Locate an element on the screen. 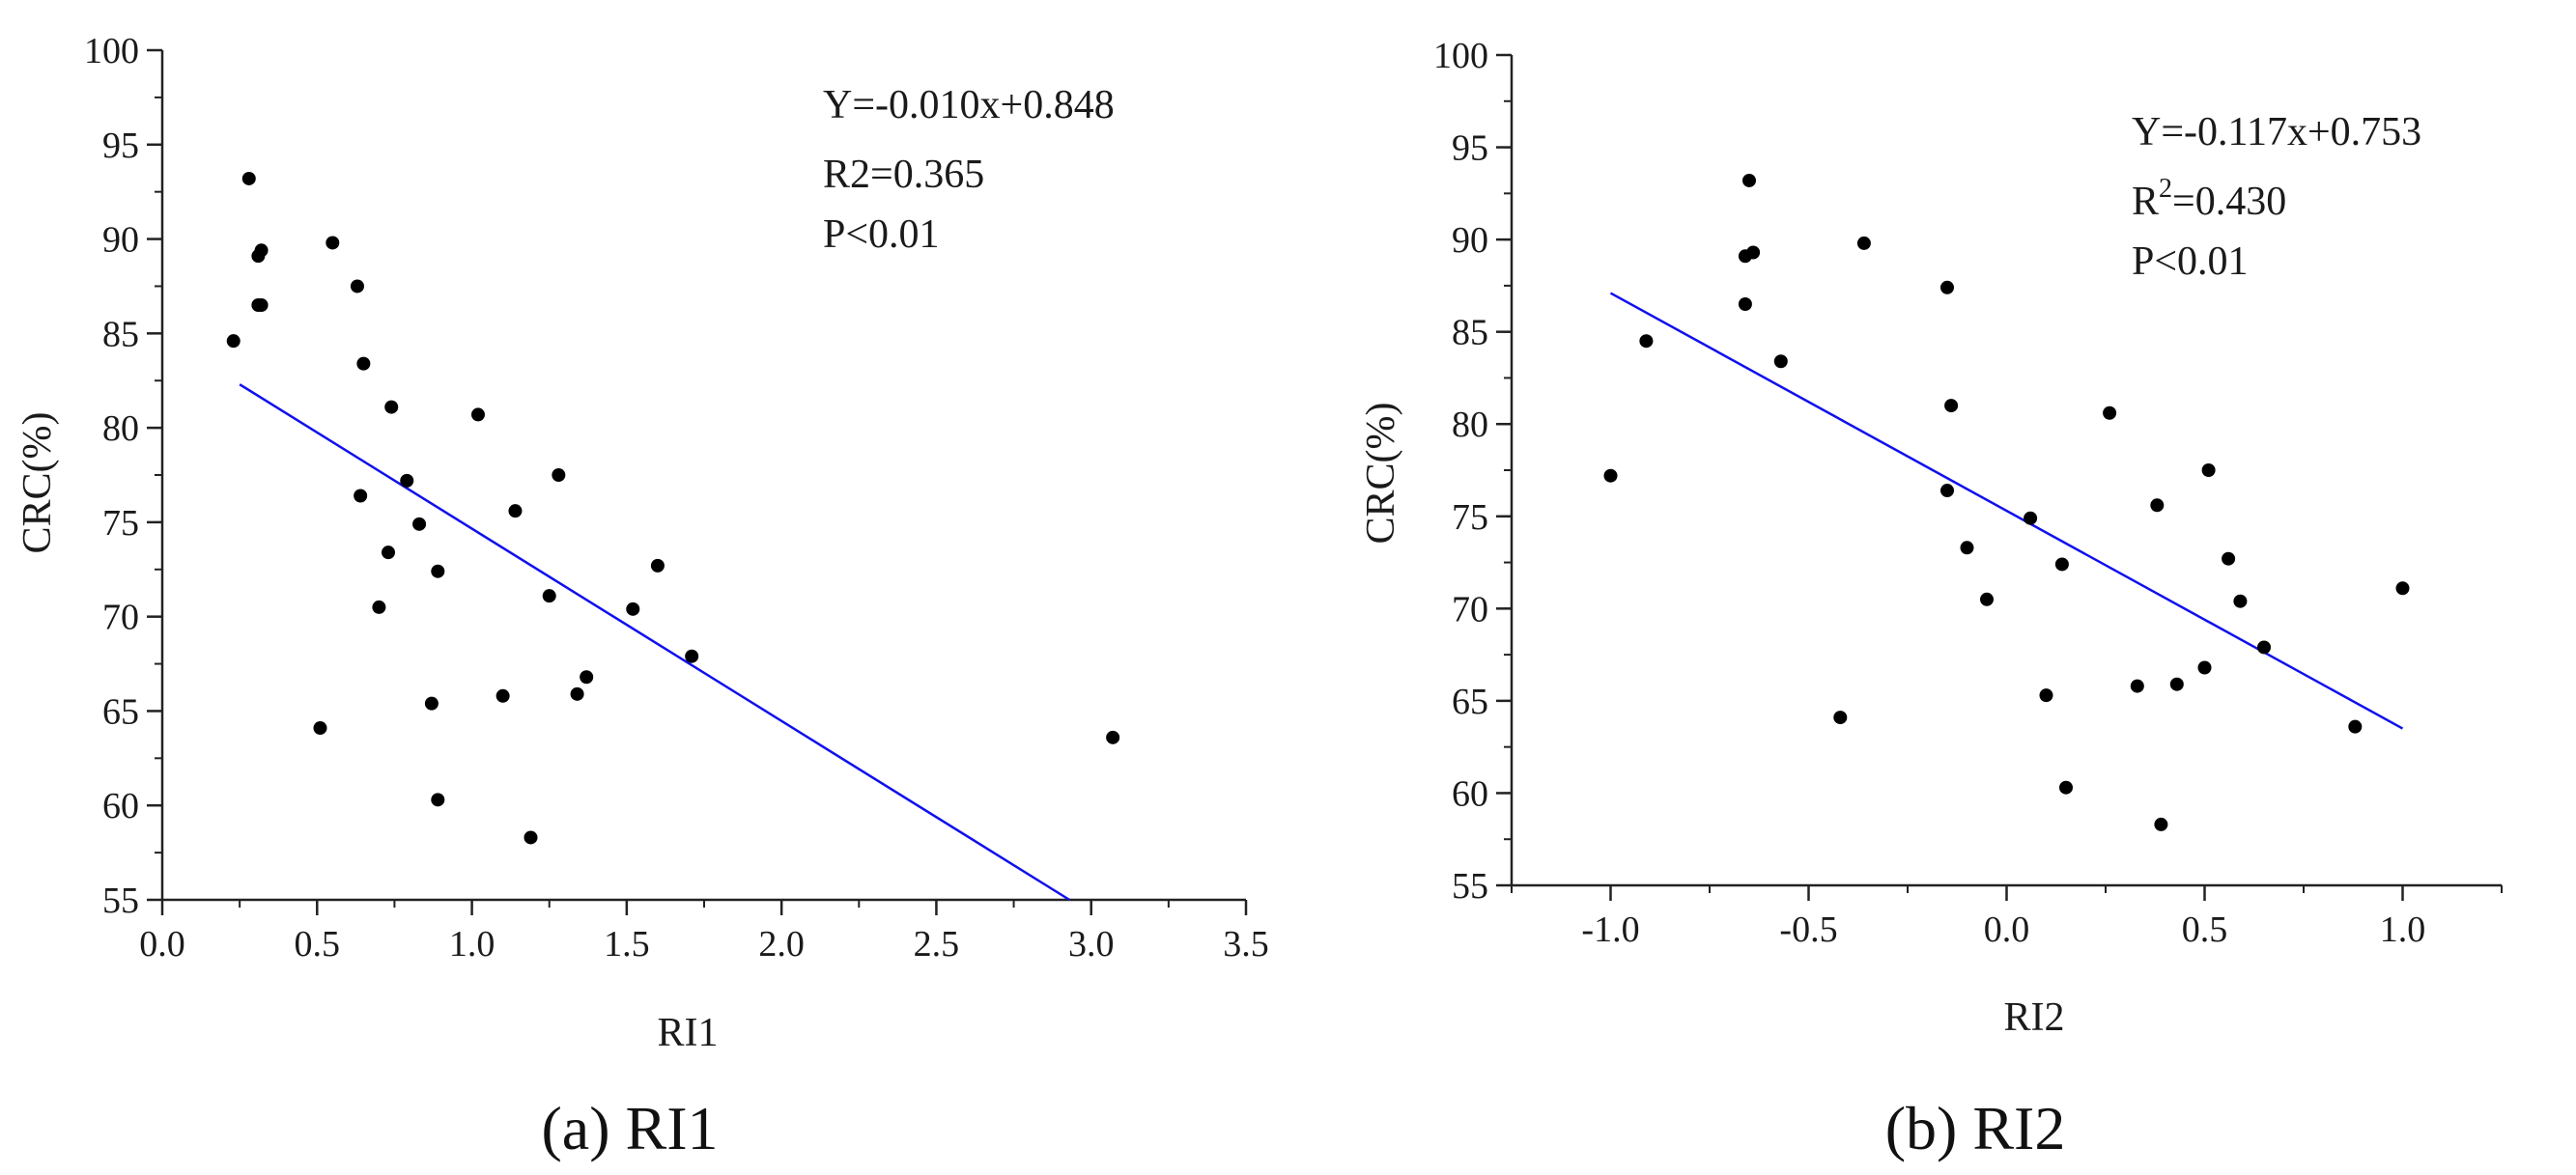  panel-a-x-tick-label: 0.0 is located at coordinates (162, 944).